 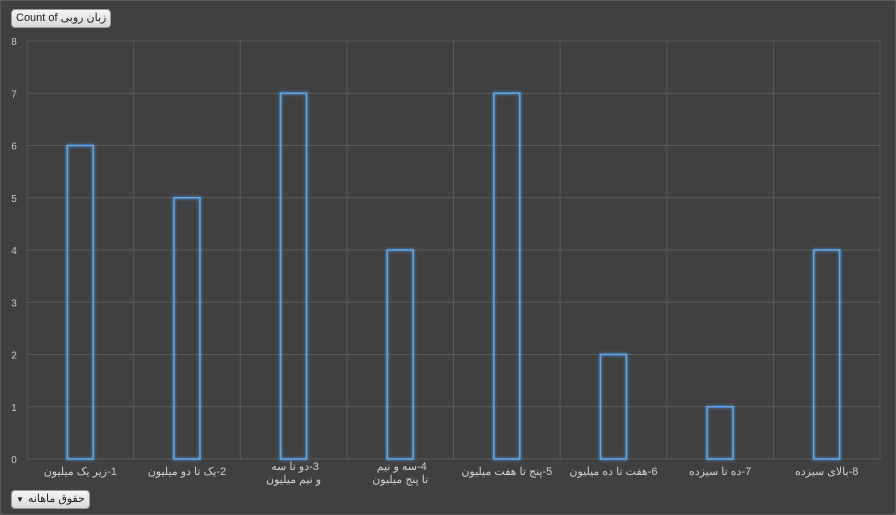 What do you see at coordinates (14, 94) in the screenshot?
I see `y-tick-label: 7` at bounding box center [14, 94].